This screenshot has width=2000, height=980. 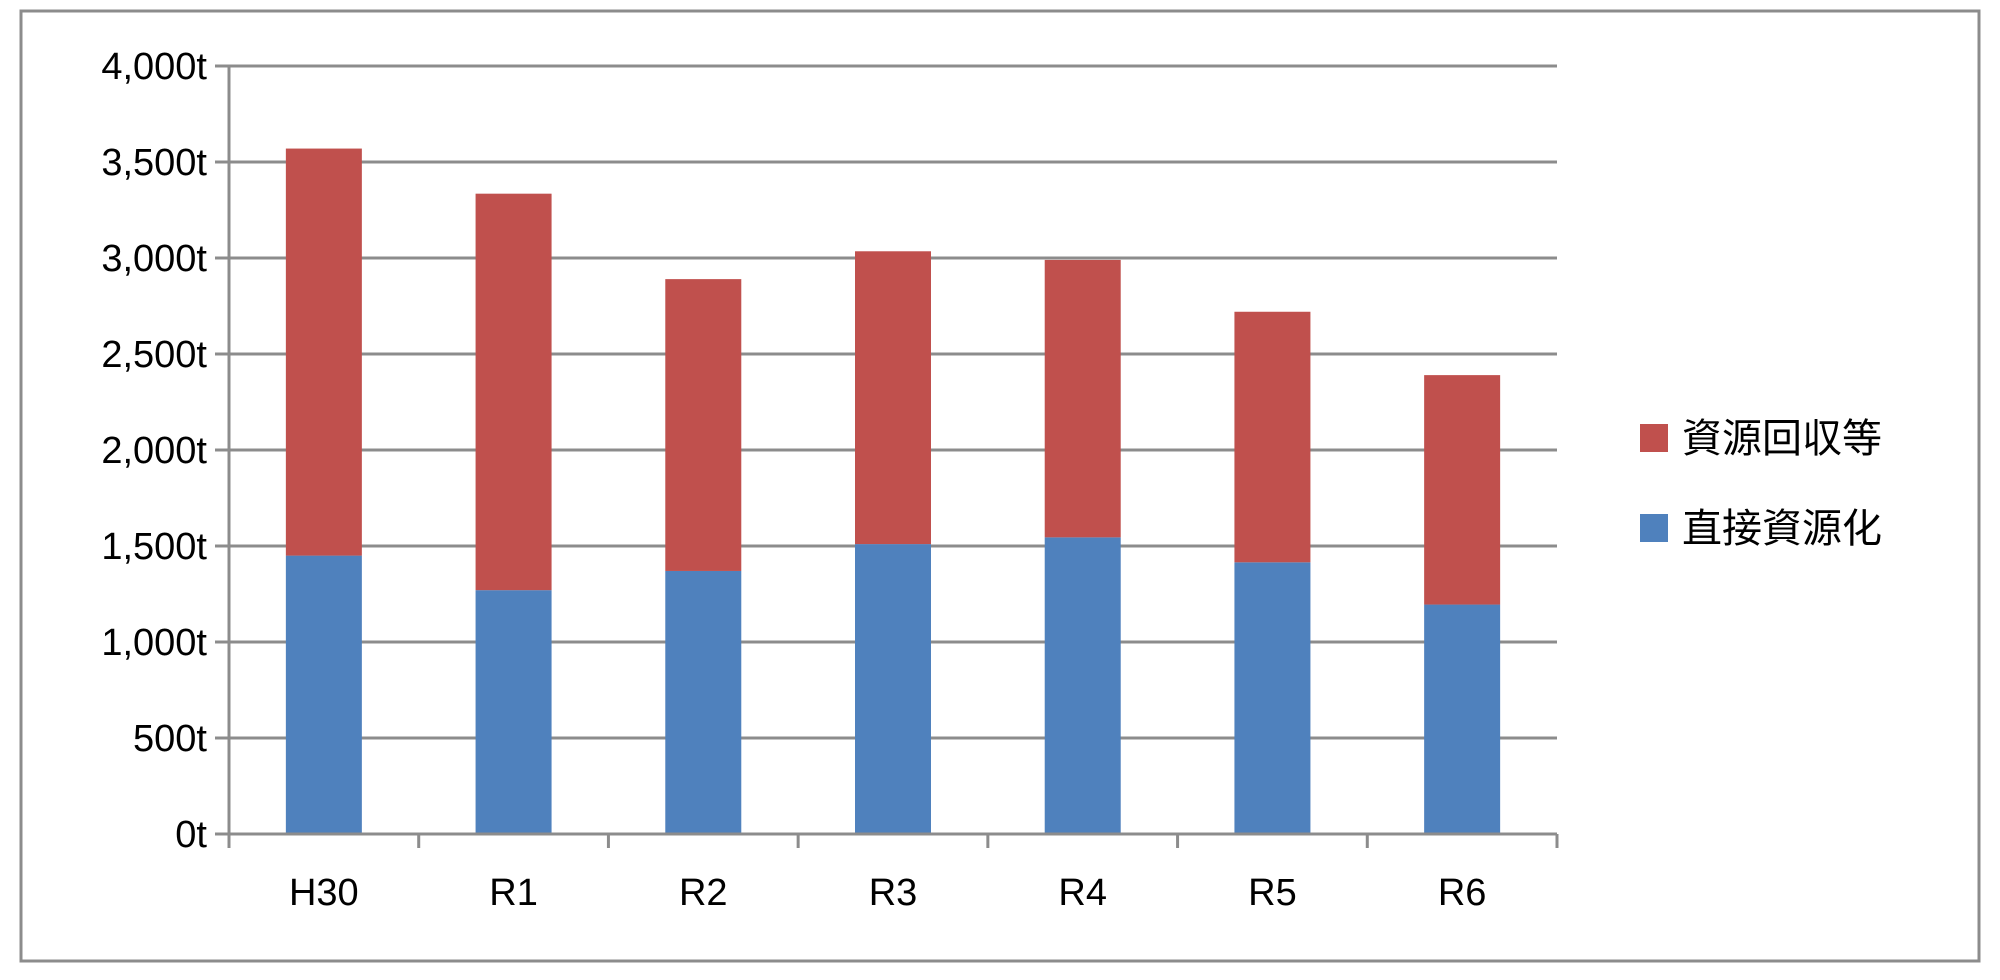 I want to click on y-tick-label: 1,000t, so click(x=154, y=643).